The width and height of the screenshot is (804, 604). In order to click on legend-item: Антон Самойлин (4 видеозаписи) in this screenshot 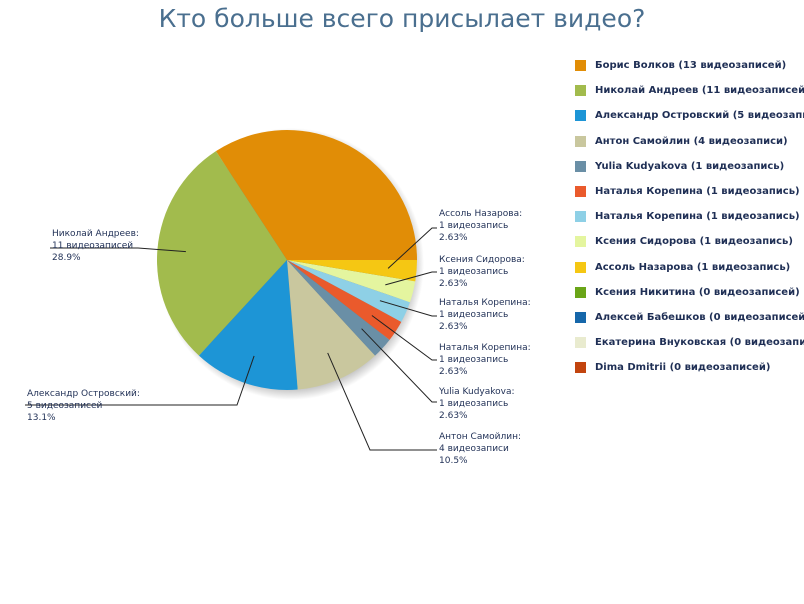, I will do `click(689, 141)`.